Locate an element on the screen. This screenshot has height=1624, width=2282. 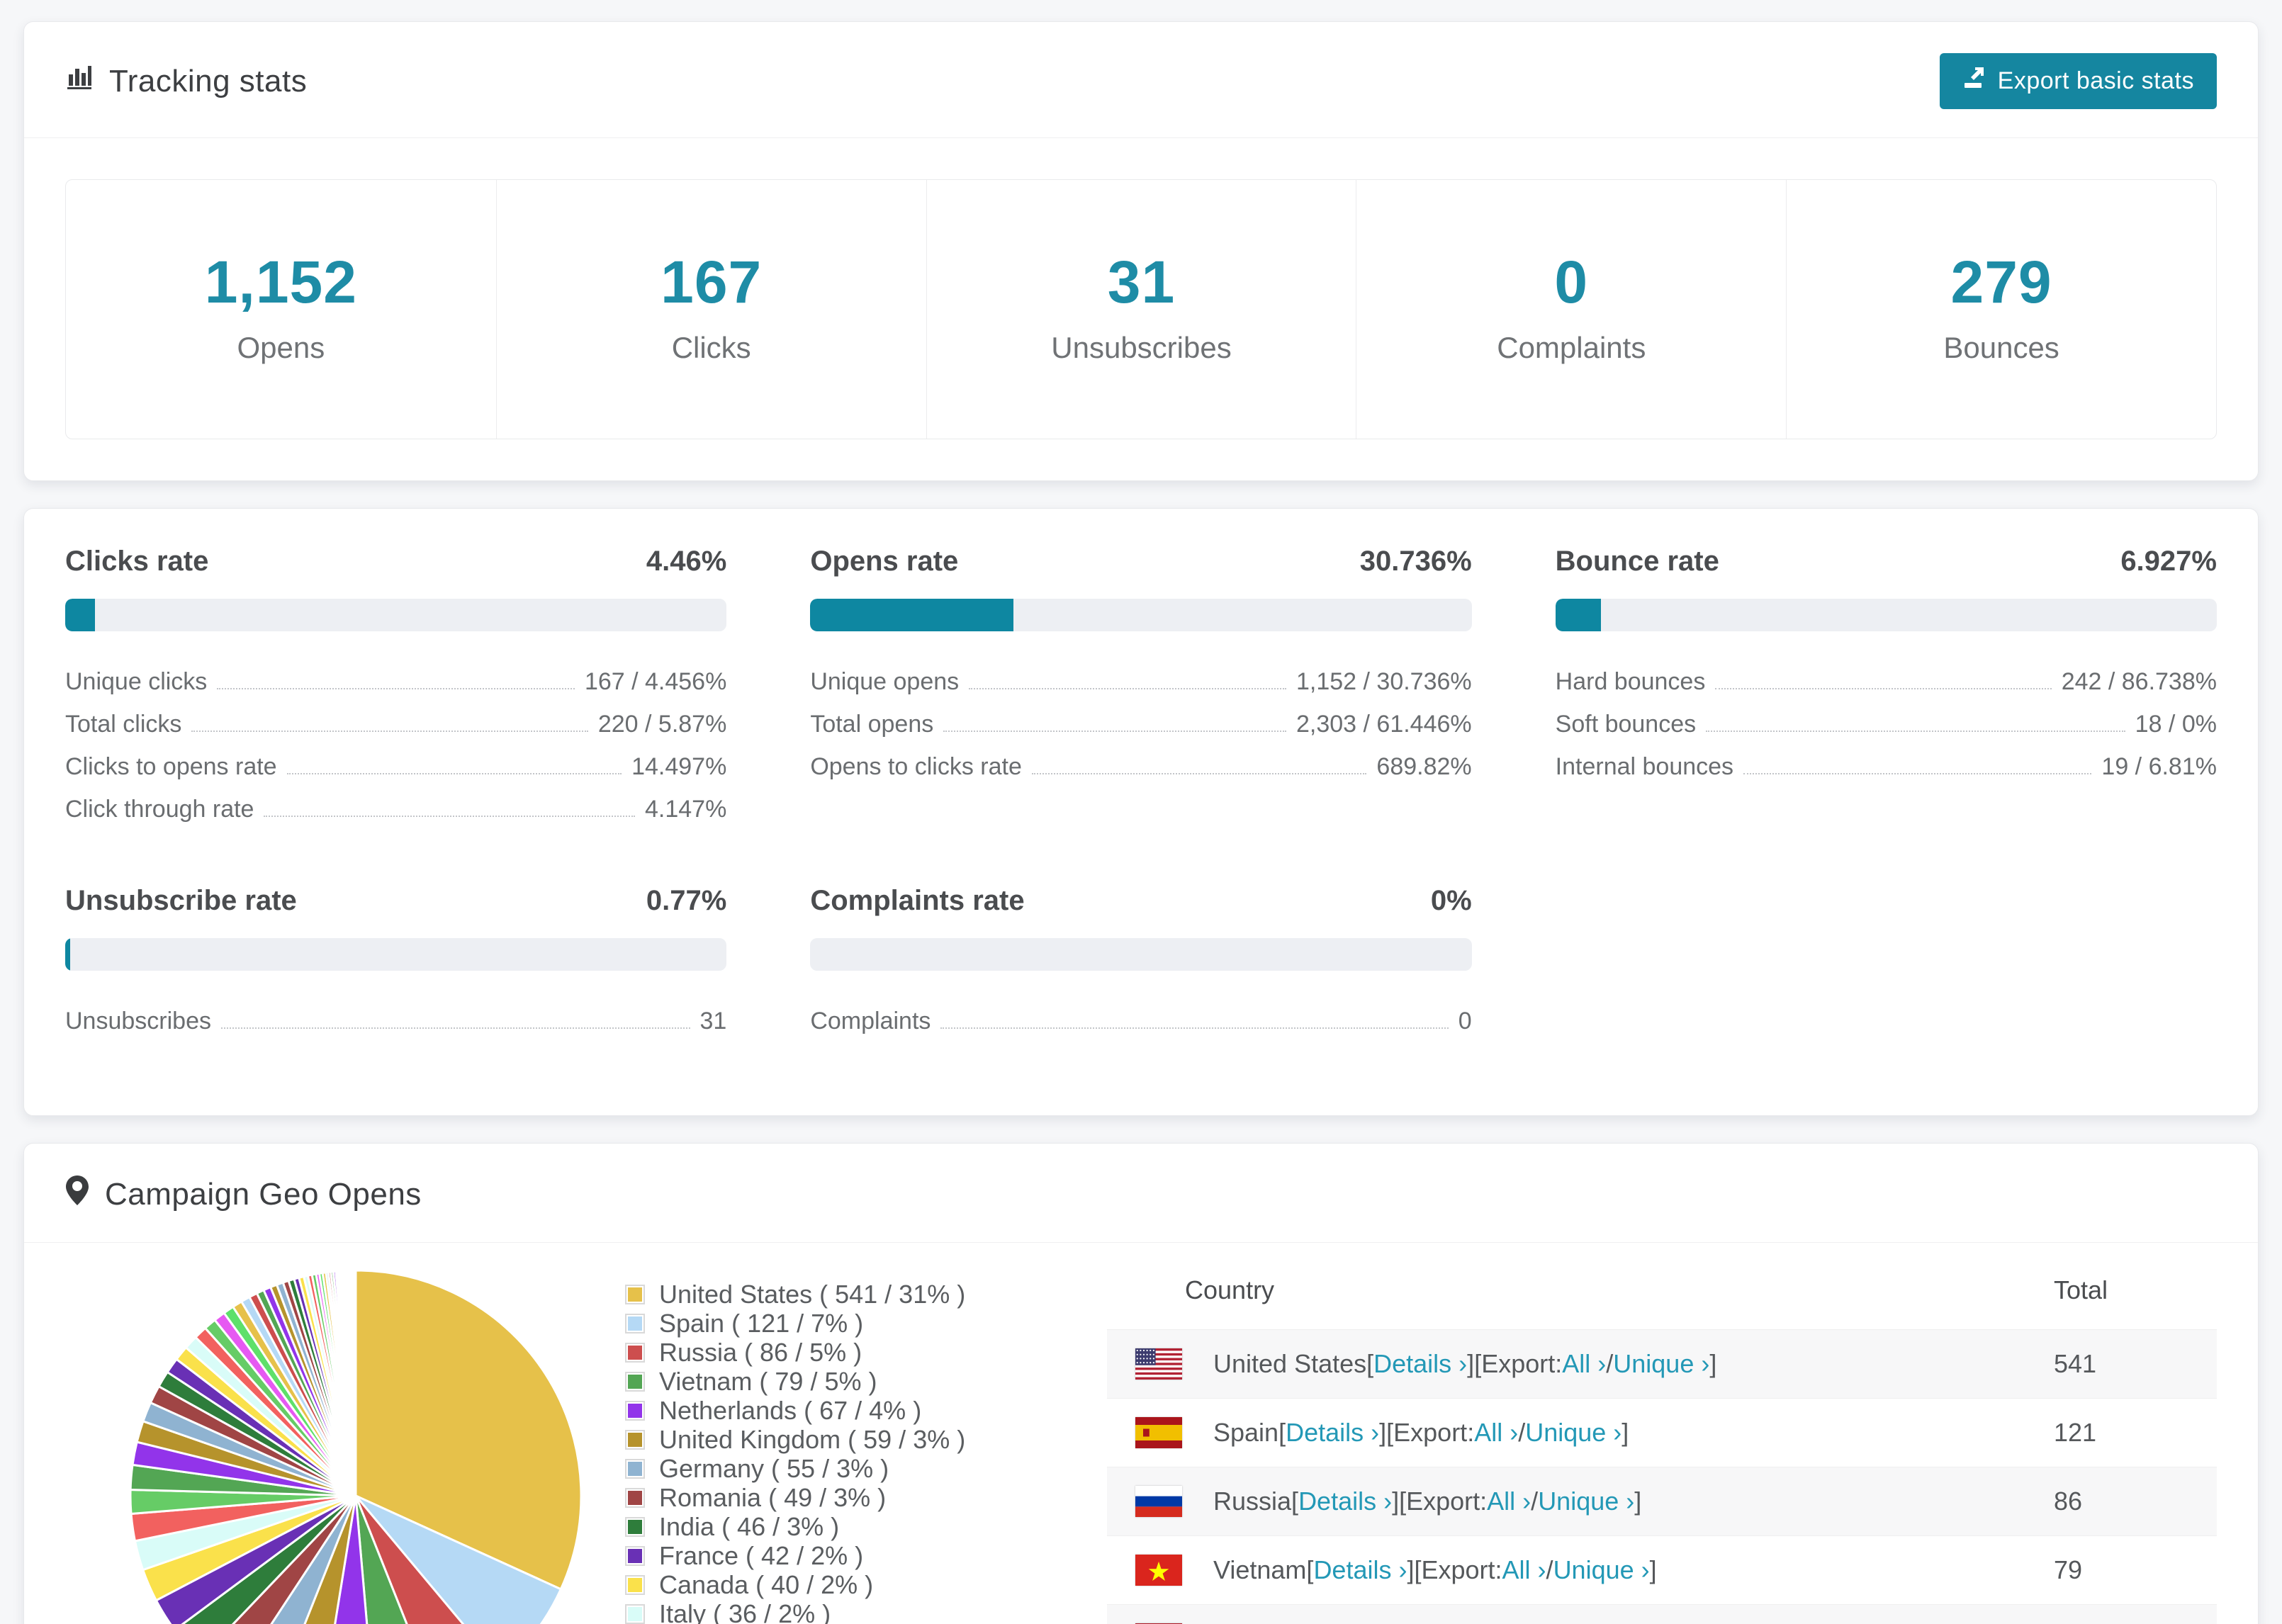
country-name: United States is located at coordinates (1290, 1363).